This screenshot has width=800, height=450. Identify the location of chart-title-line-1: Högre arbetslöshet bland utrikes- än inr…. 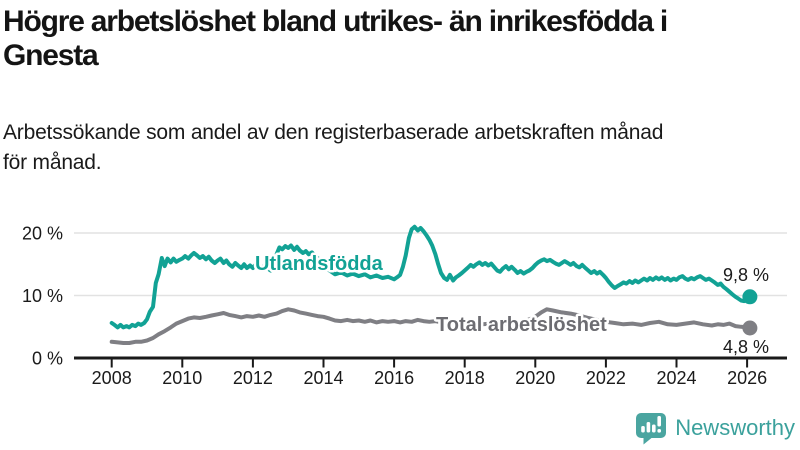
(335, 21).